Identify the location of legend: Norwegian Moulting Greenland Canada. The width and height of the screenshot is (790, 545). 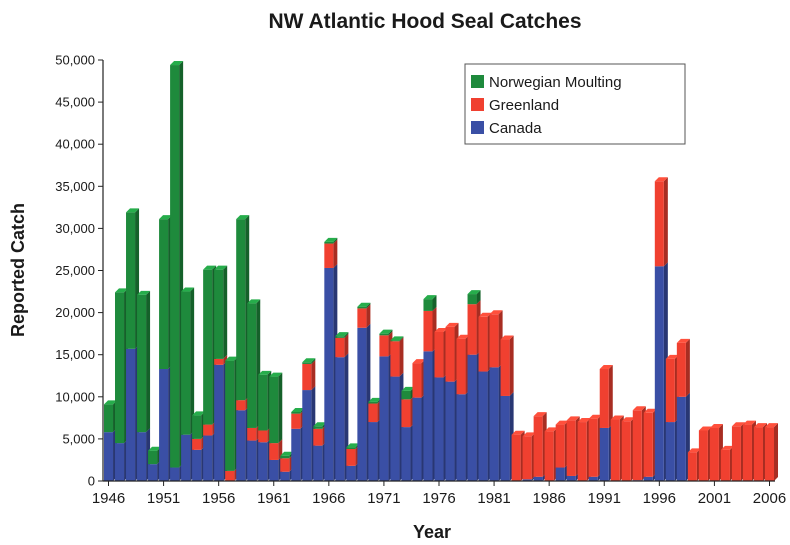
(575, 104).